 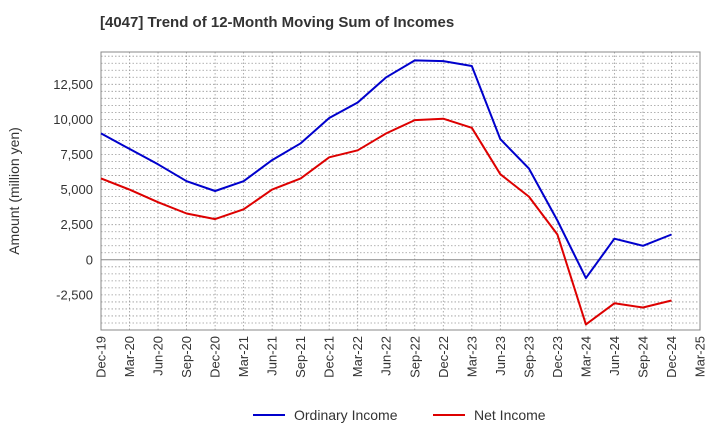 What do you see at coordinates (671, 357) in the screenshot?
I see `x-tick-label: Dec-24` at bounding box center [671, 357].